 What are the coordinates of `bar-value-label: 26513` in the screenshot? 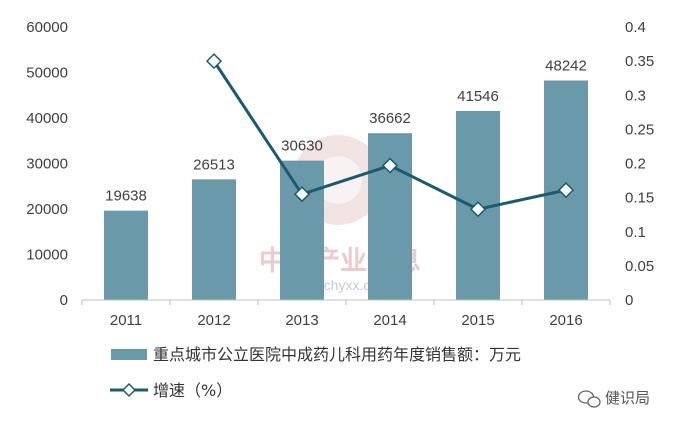 It's located at (214, 164).